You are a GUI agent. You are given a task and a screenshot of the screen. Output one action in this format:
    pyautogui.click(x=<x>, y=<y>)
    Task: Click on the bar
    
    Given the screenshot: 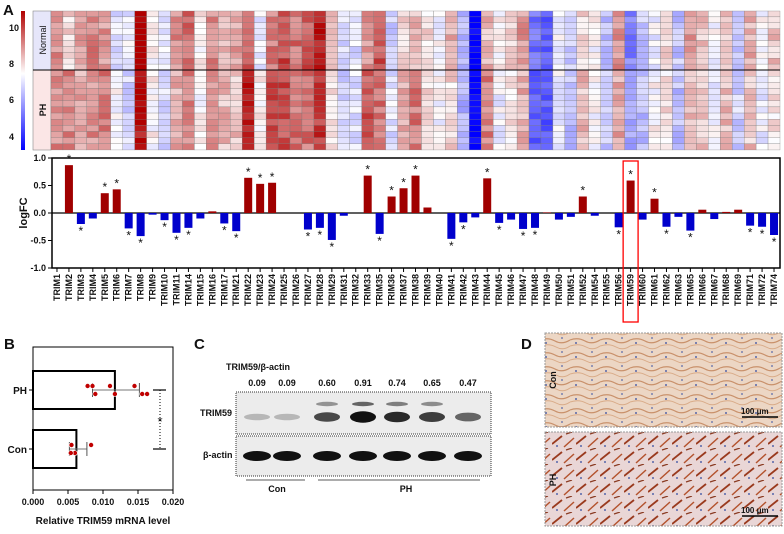 What is the action you would take?
    pyautogui.click(x=224, y=218)
    